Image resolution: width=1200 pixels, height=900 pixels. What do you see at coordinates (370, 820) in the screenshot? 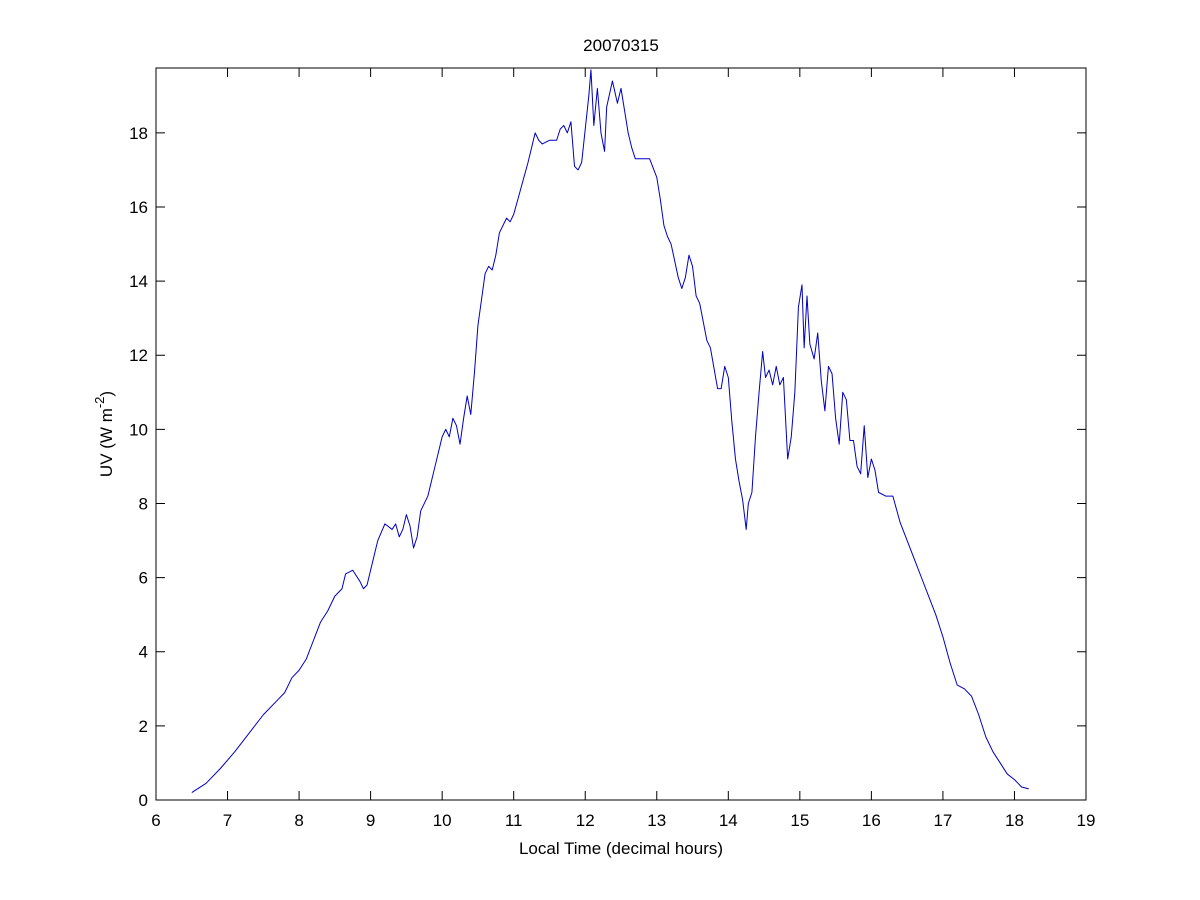
I see `x-tick-label: 9` at bounding box center [370, 820].